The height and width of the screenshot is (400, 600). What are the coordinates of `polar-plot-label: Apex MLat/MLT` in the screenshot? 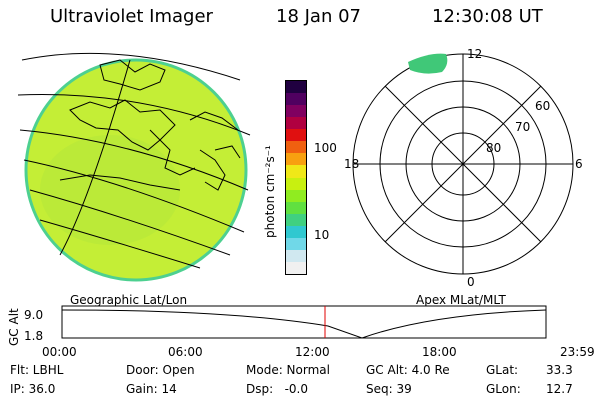 It's located at (461, 300).